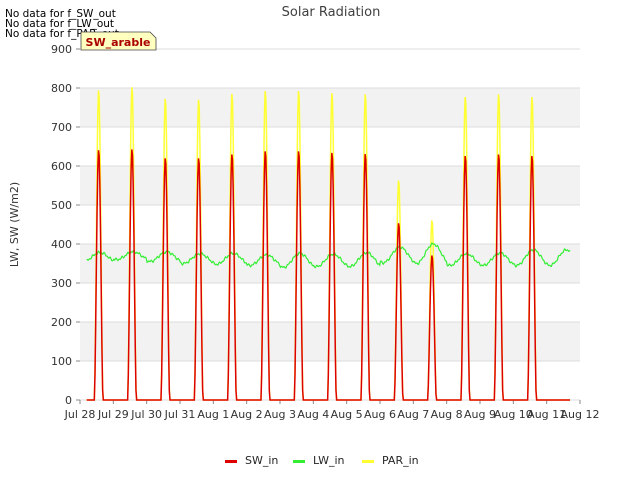 This screenshot has width=640, height=480. Describe the element at coordinates (180, 414) in the screenshot. I see `x-tick-label: Jul 31` at that location.